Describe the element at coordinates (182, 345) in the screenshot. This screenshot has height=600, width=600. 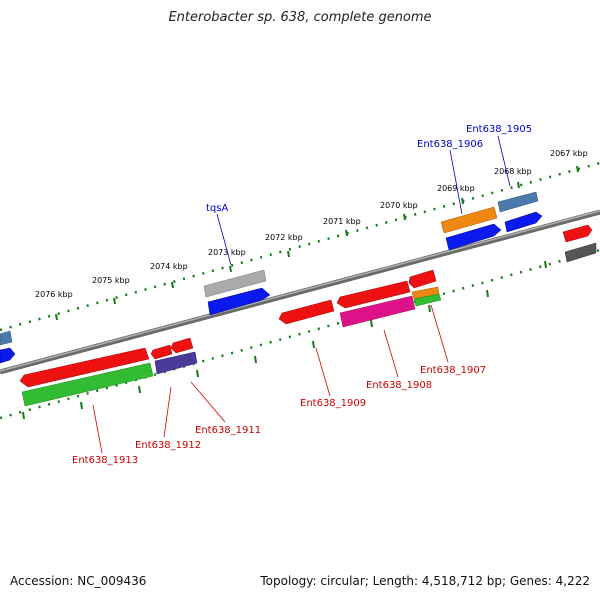
I see `gene-ent638-1911-red` at that location.